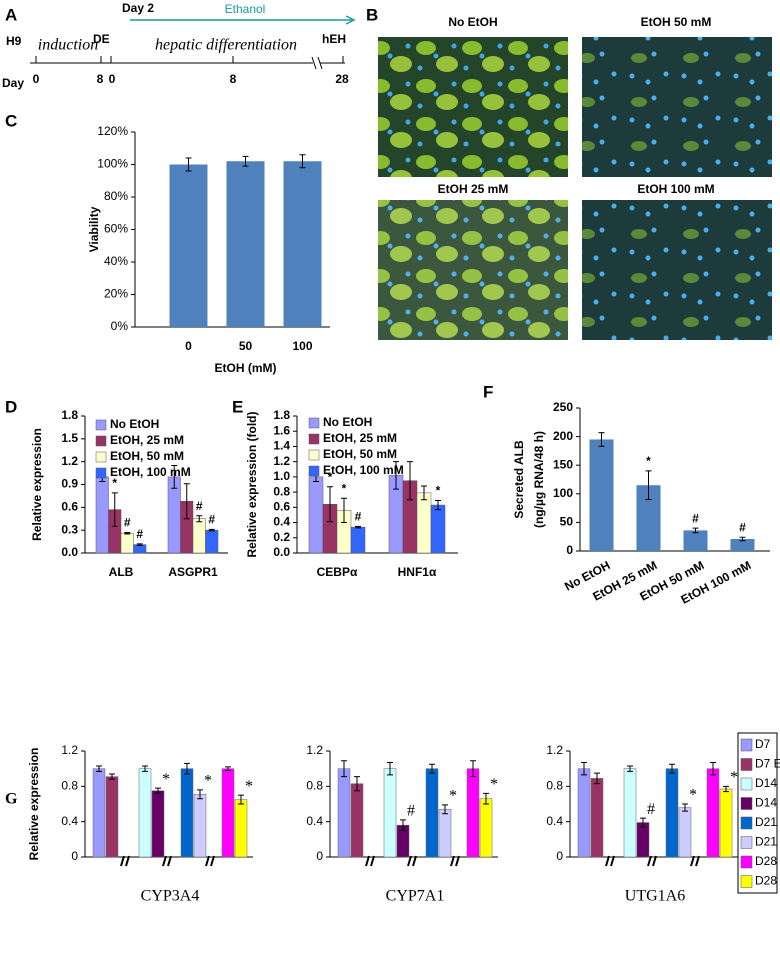  What do you see at coordinates (415, 896) in the screenshot?
I see `x-axis-label: CYP7A1` at bounding box center [415, 896].